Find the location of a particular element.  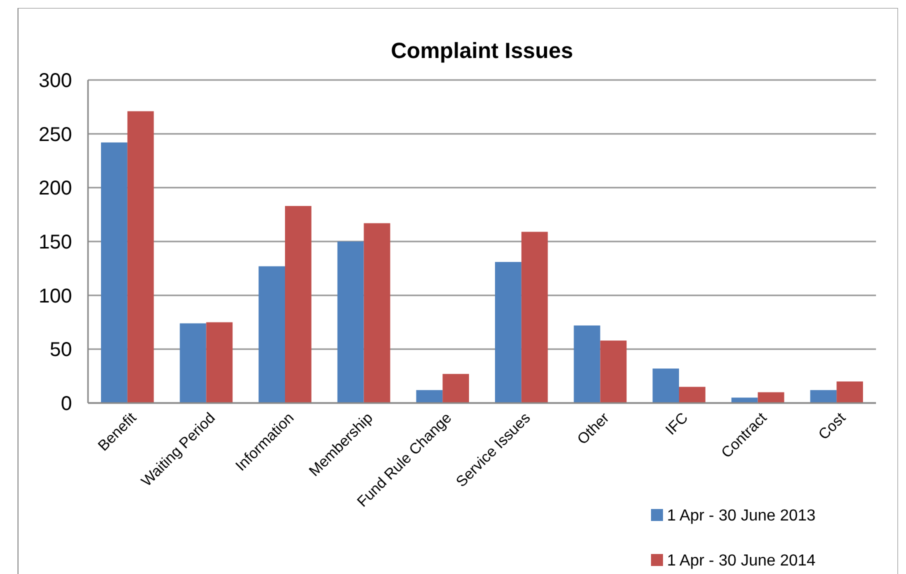

y-tick-label: 300 is located at coordinates (55, 81).